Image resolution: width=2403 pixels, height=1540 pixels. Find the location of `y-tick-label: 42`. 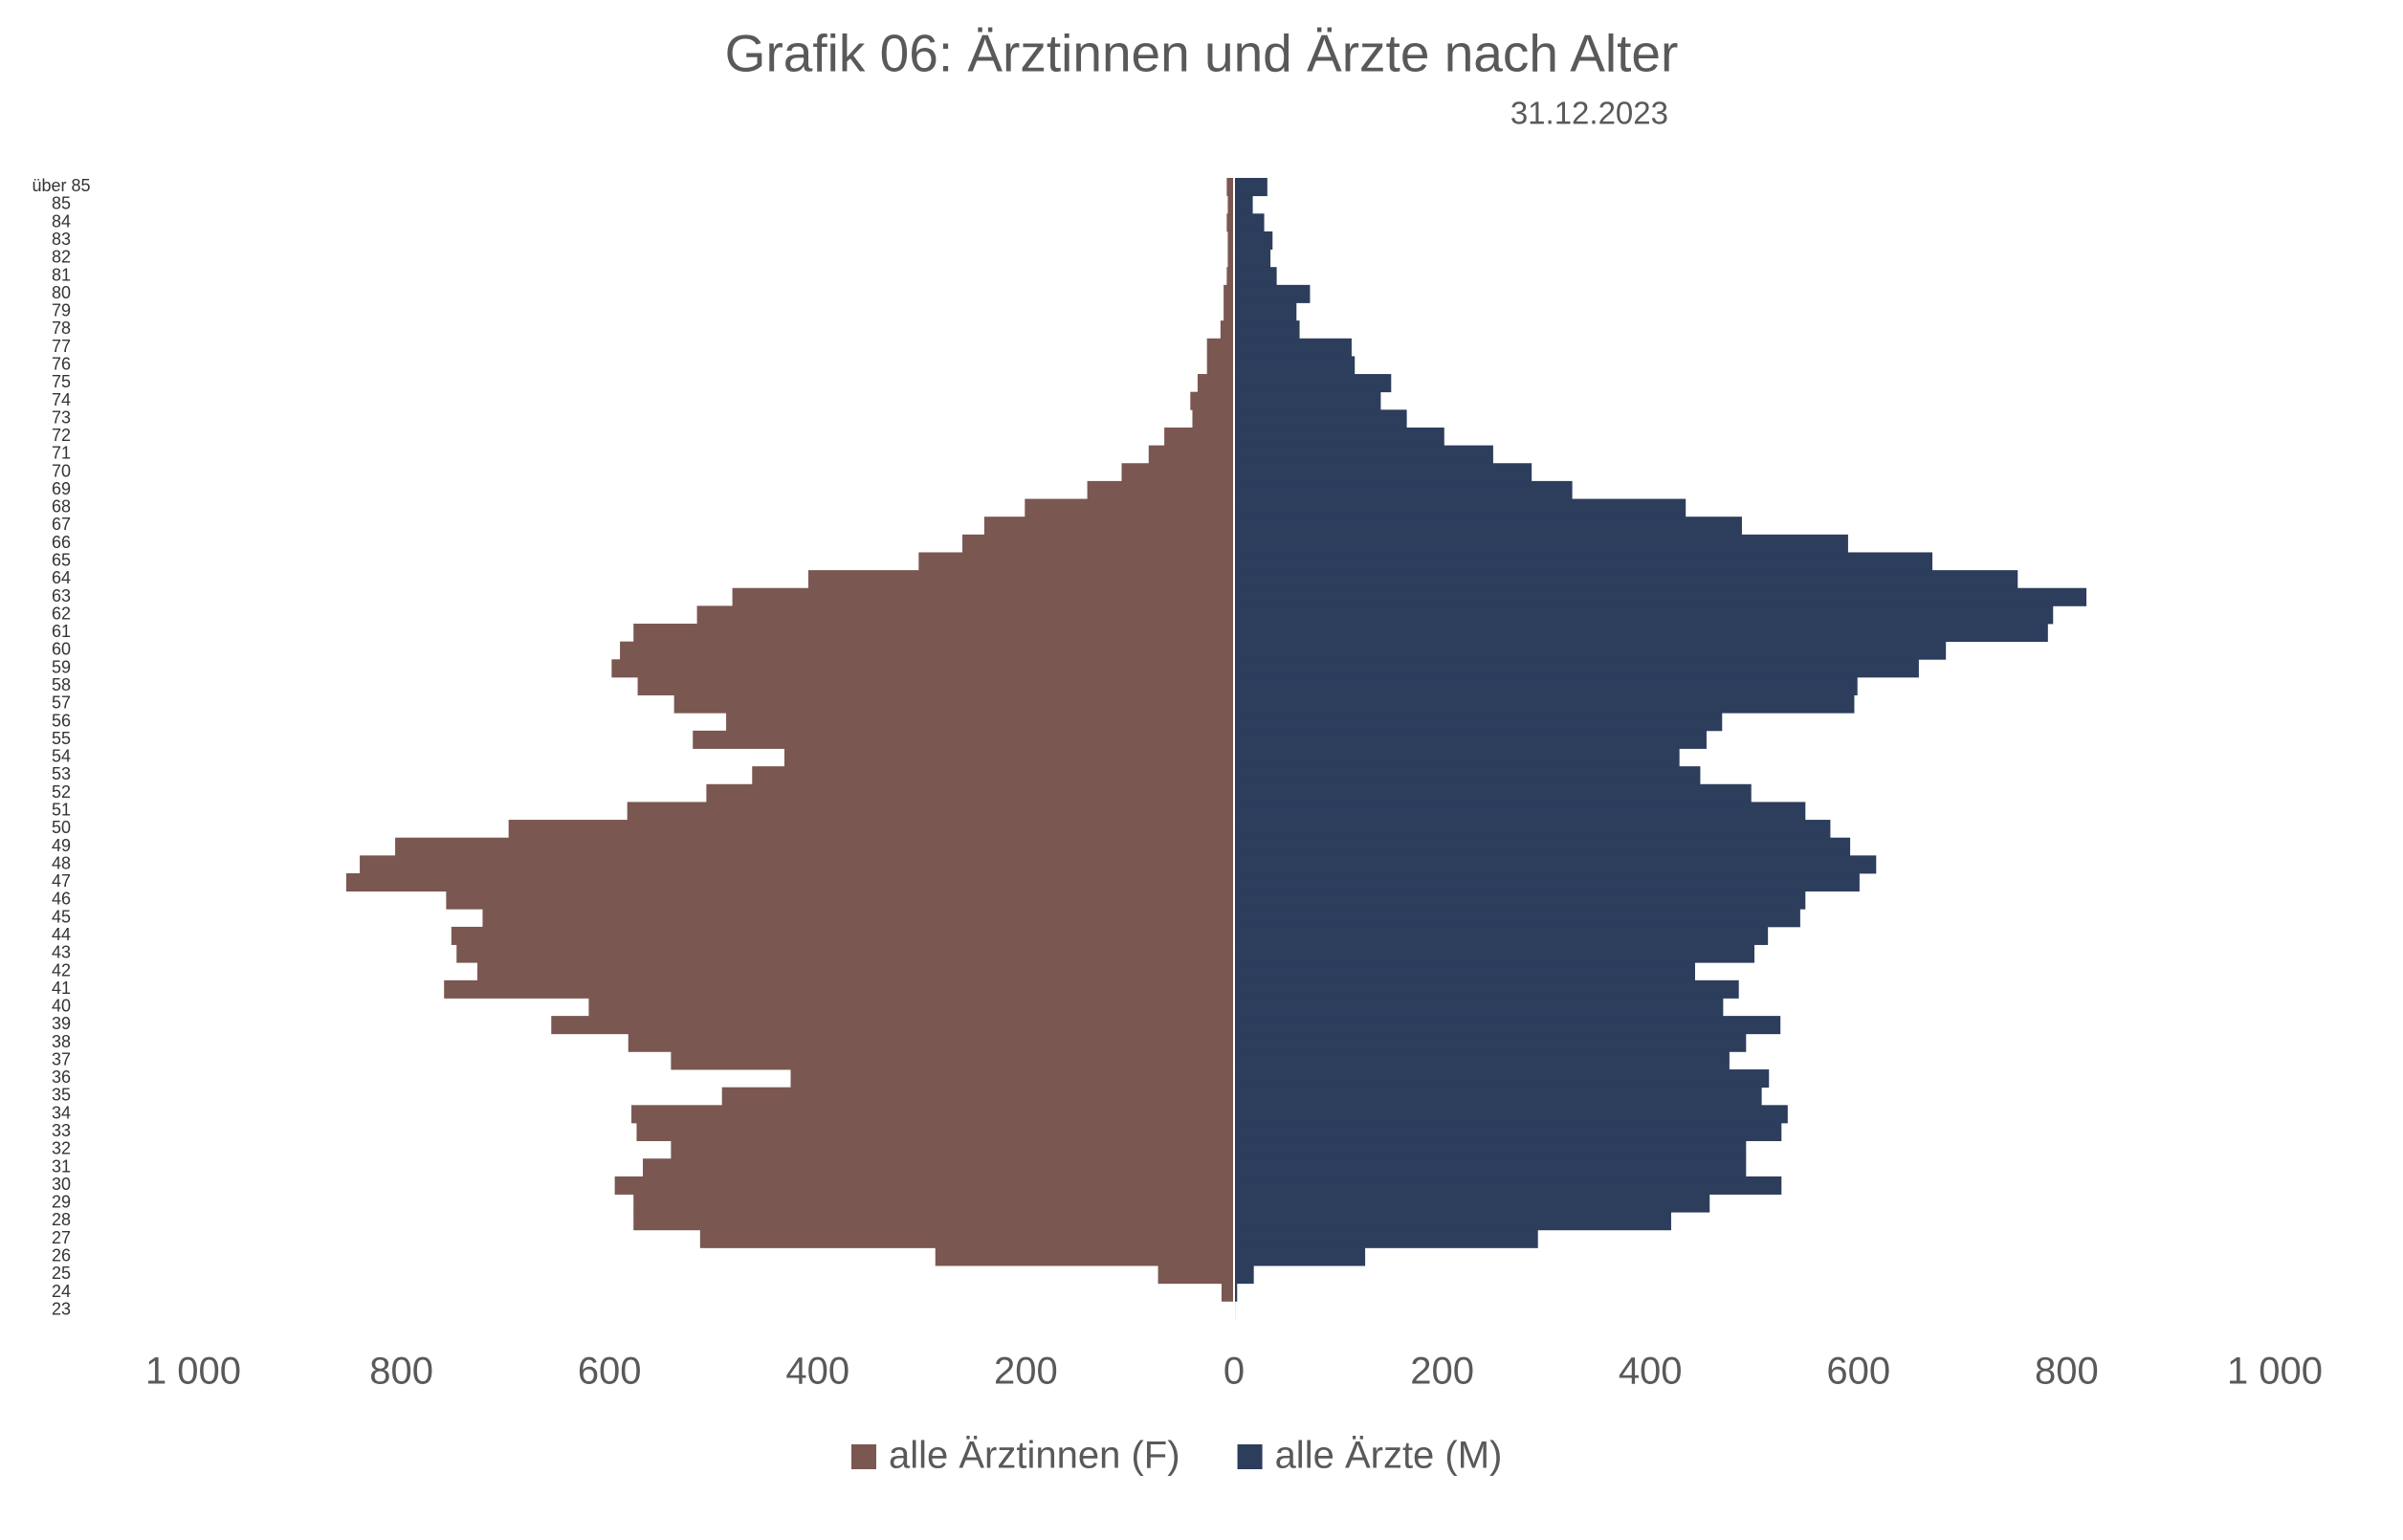

y-tick-label: 42 is located at coordinates (61, 969).